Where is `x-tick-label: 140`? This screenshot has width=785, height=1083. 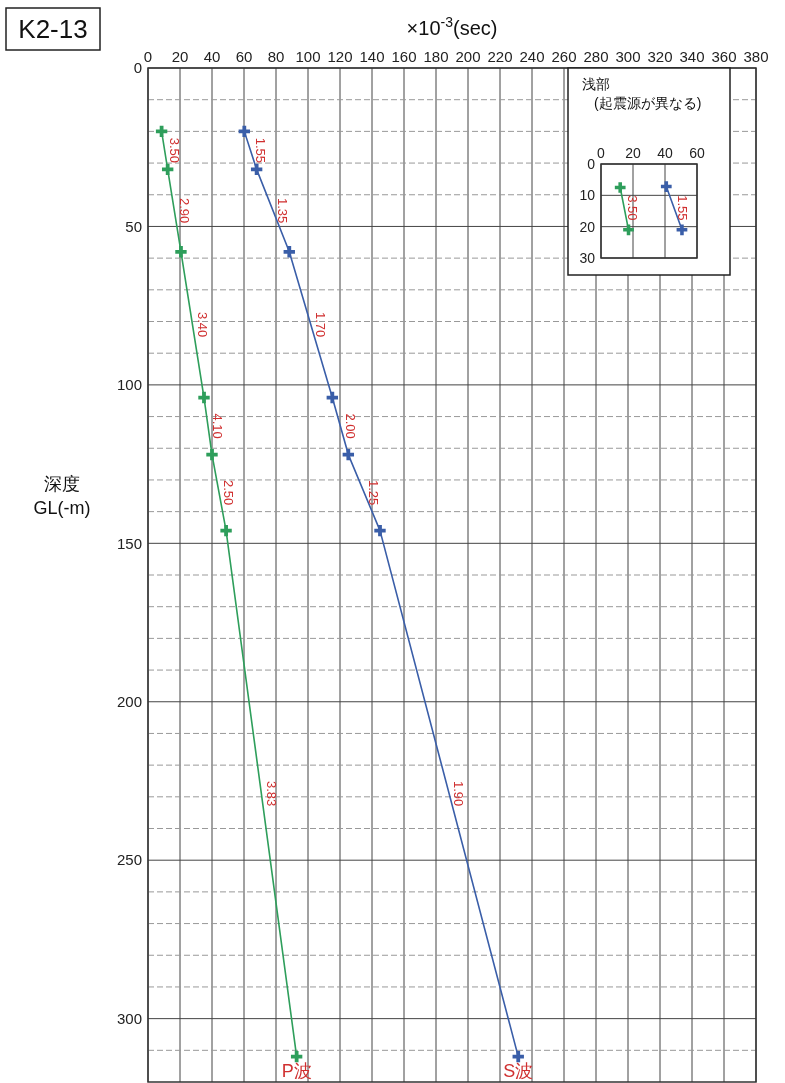
x-tick-label: 140 is located at coordinates (372, 56).